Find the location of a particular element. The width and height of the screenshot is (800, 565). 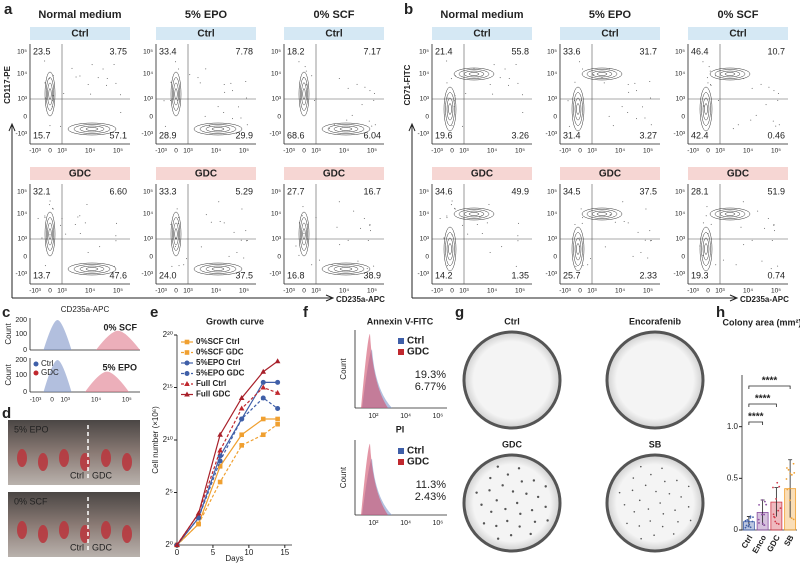

y-tick-label: -10³ is located at coordinates (679, 274).